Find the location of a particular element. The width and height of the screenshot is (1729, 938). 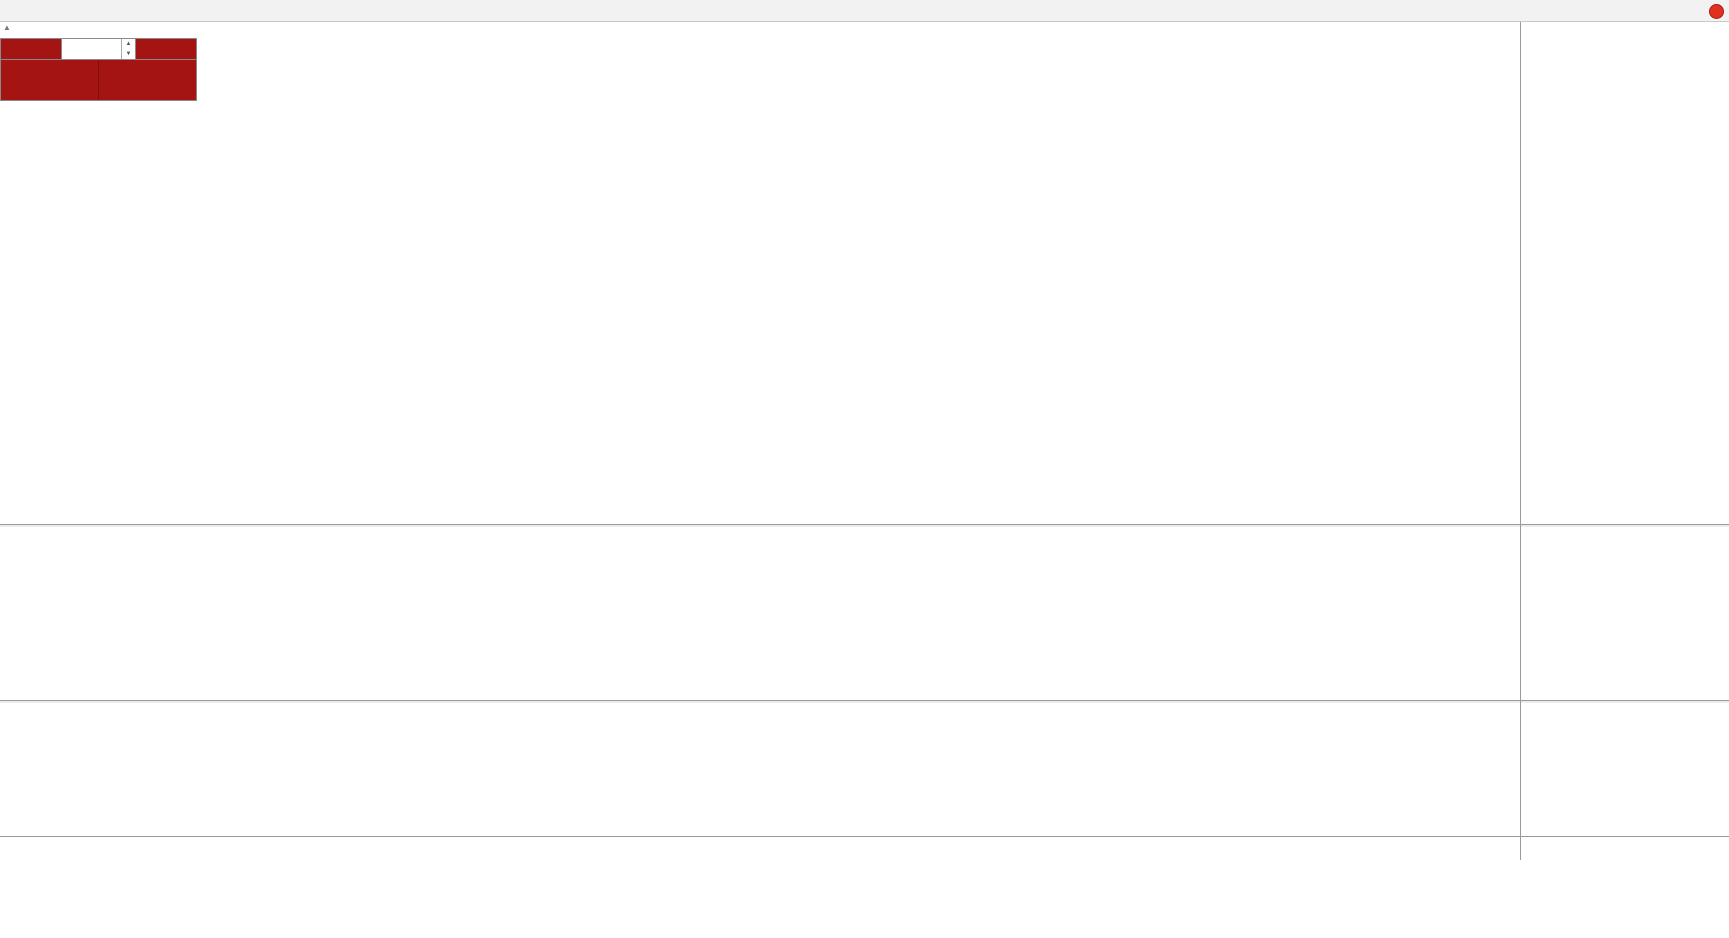

one-click-trading-panel: ▲ ▼ is located at coordinates (98, 69).